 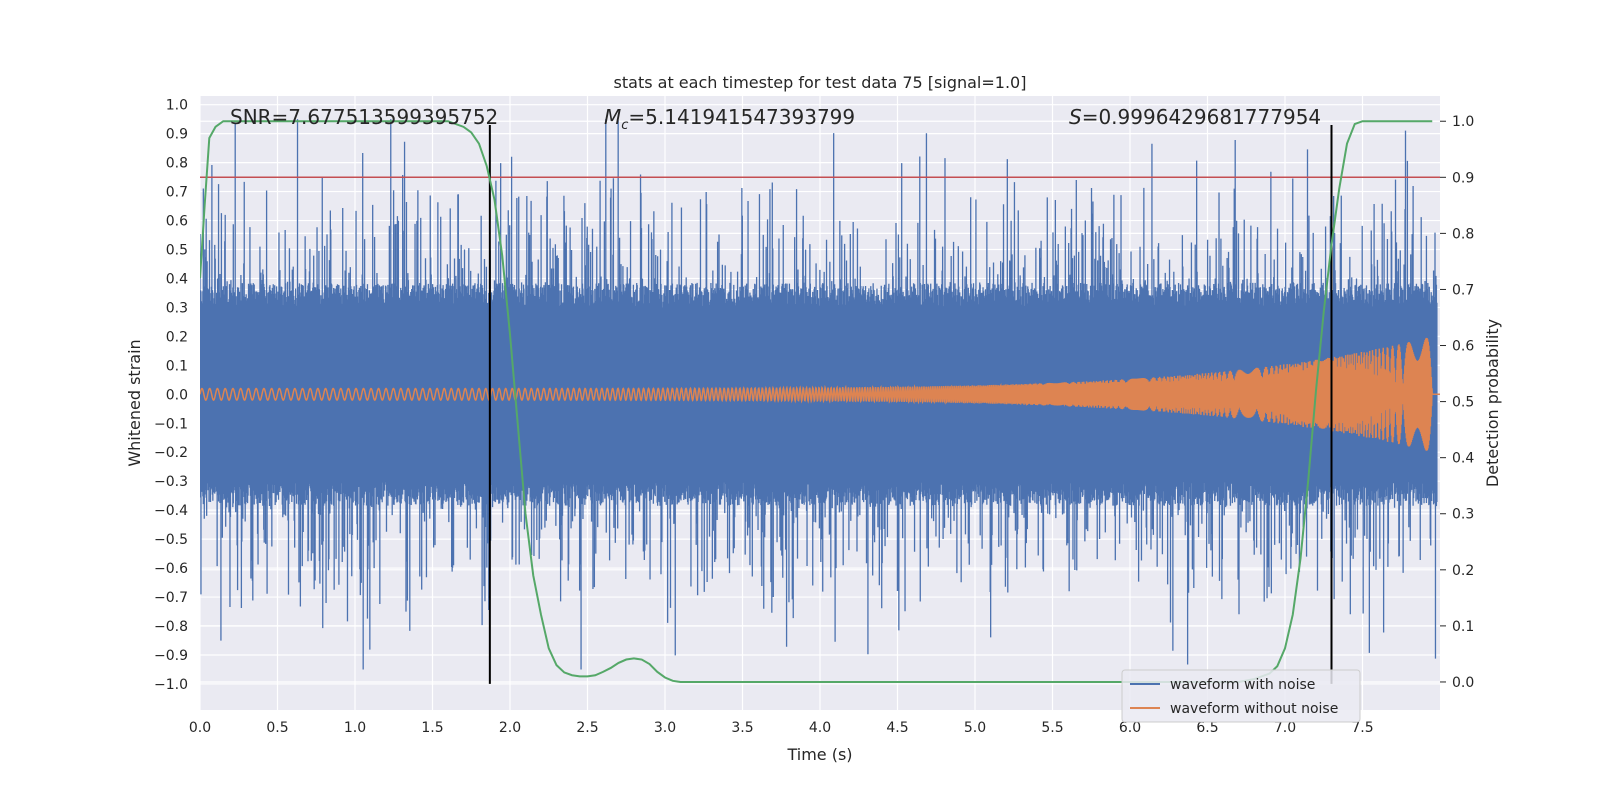 What do you see at coordinates (171, 627) in the screenshot?
I see `y-tick-label: −0.8` at bounding box center [171, 627].